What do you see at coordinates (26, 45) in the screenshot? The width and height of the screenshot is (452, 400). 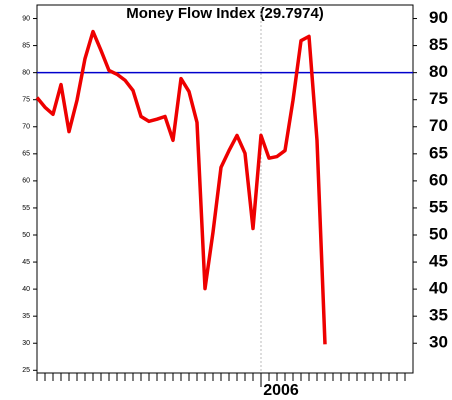 I see `y-tick-label: 85` at bounding box center [26, 45].